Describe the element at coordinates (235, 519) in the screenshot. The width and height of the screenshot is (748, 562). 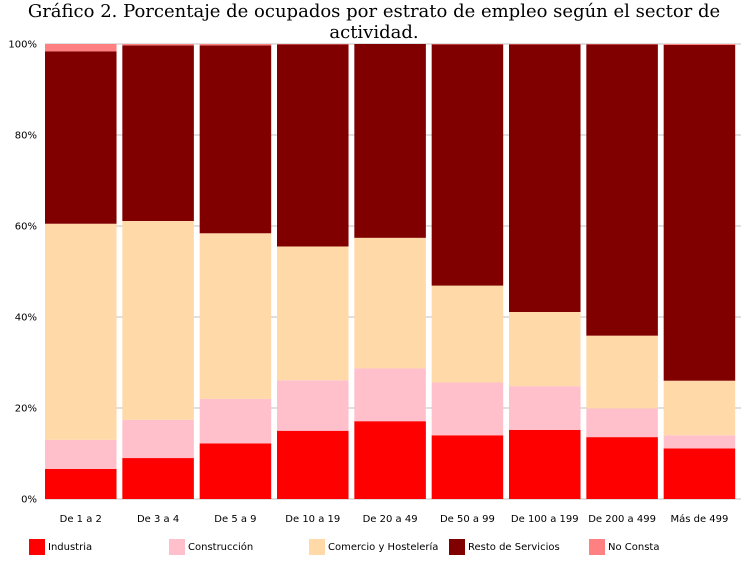
I see `x-tick-label: De 5 a 9` at that location.